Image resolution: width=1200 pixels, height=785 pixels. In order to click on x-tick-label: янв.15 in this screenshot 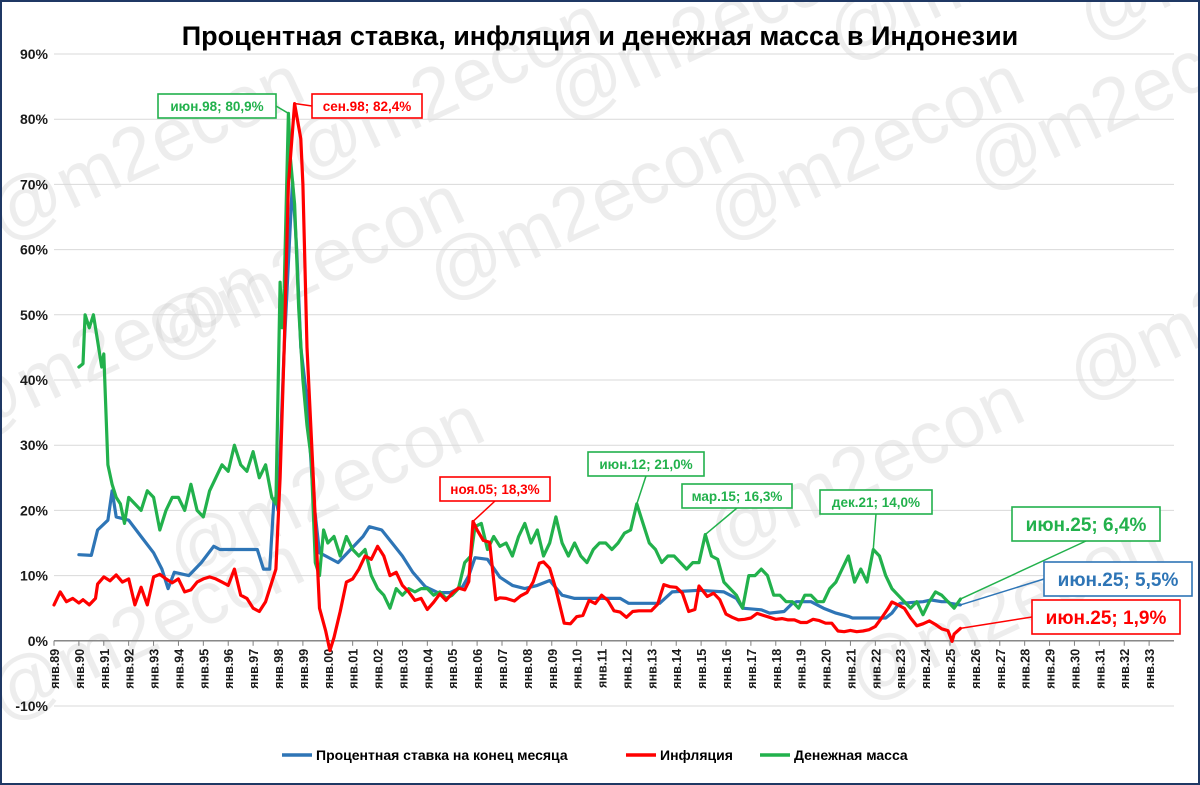, I will do `click(702, 669)`.